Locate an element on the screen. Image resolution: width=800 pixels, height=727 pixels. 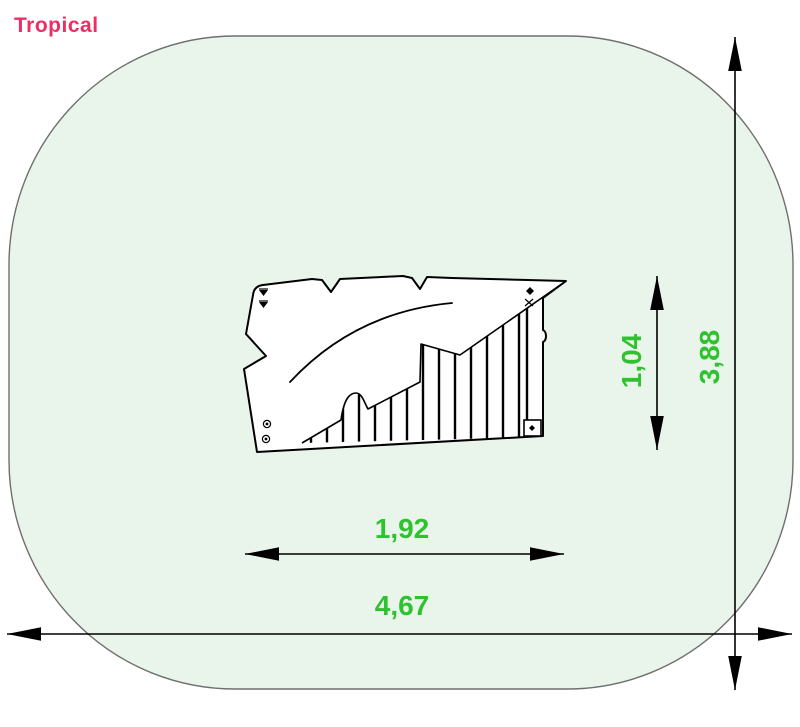
equipment-top-view is located at coordinates (405, 364).